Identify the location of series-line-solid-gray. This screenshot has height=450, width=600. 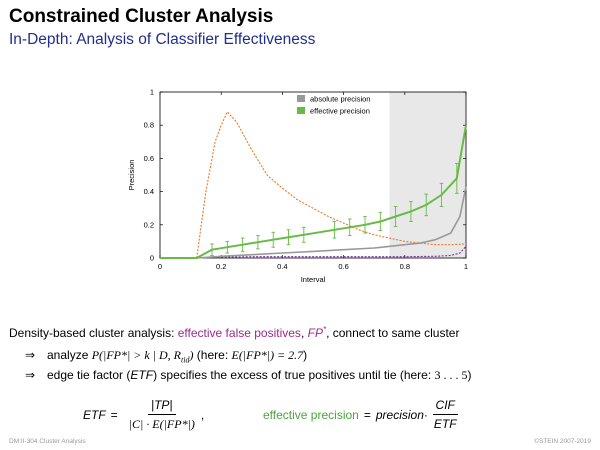
(313, 222).